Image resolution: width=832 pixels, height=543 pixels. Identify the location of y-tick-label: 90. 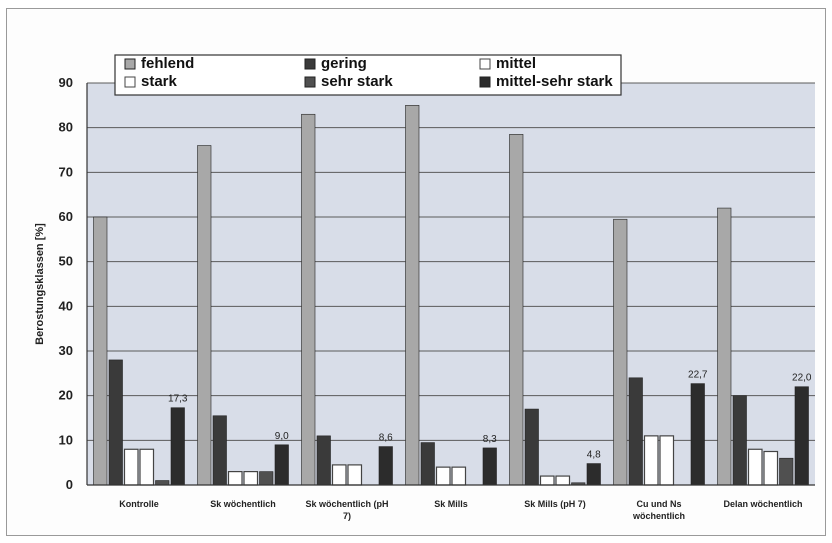
(66, 82).